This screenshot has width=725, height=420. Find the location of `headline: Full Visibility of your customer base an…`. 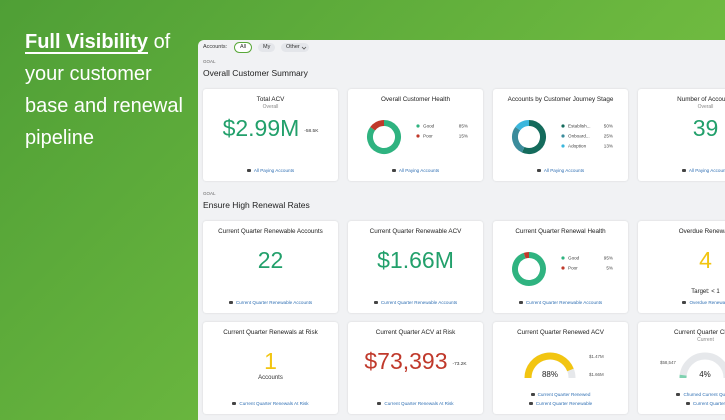

headline: Full Visibility of your customer base an… is located at coordinates (111, 90).